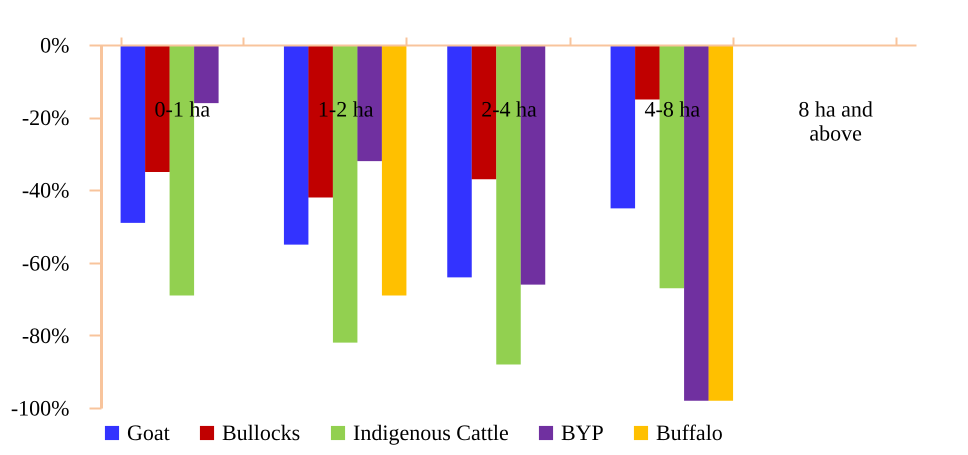  I want to click on y-tick-label: -80%, so click(46, 335).